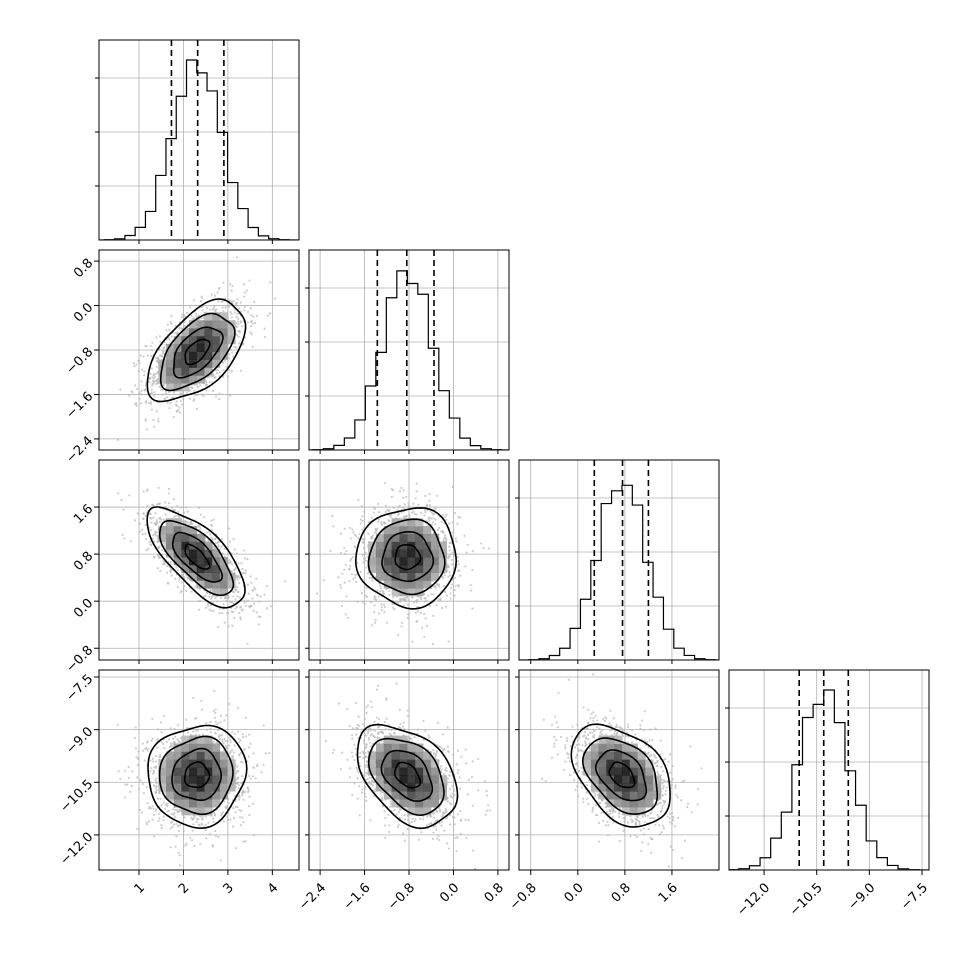  Describe the element at coordinates (273, 888) in the screenshot. I see `x-tick-label: 4` at that location.